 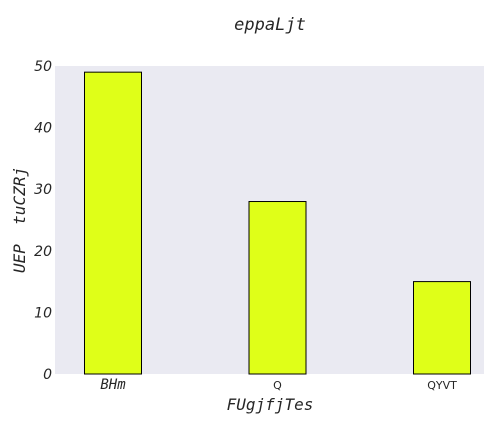 What do you see at coordinates (43, 67) in the screenshot?
I see `y-tick-label-50: 50` at bounding box center [43, 67].